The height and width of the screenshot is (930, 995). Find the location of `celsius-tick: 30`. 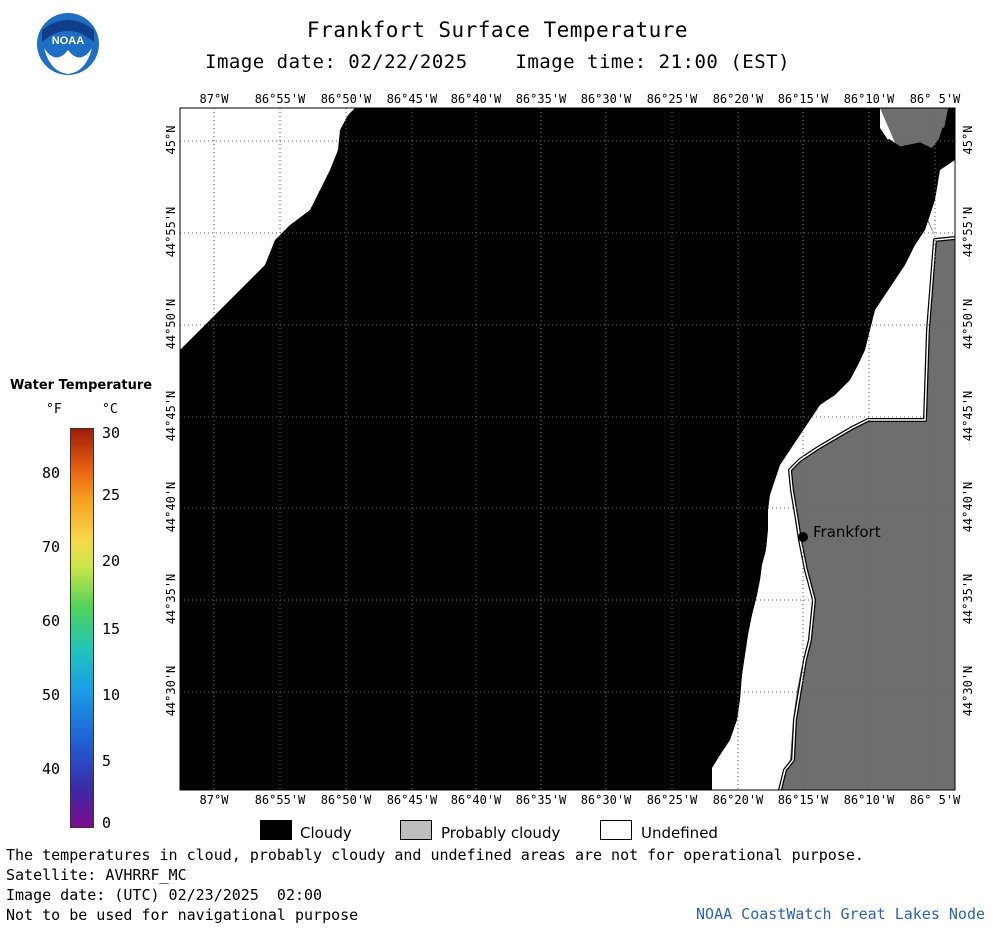

celsius-tick: 30 is located at coordinates (111, 433).